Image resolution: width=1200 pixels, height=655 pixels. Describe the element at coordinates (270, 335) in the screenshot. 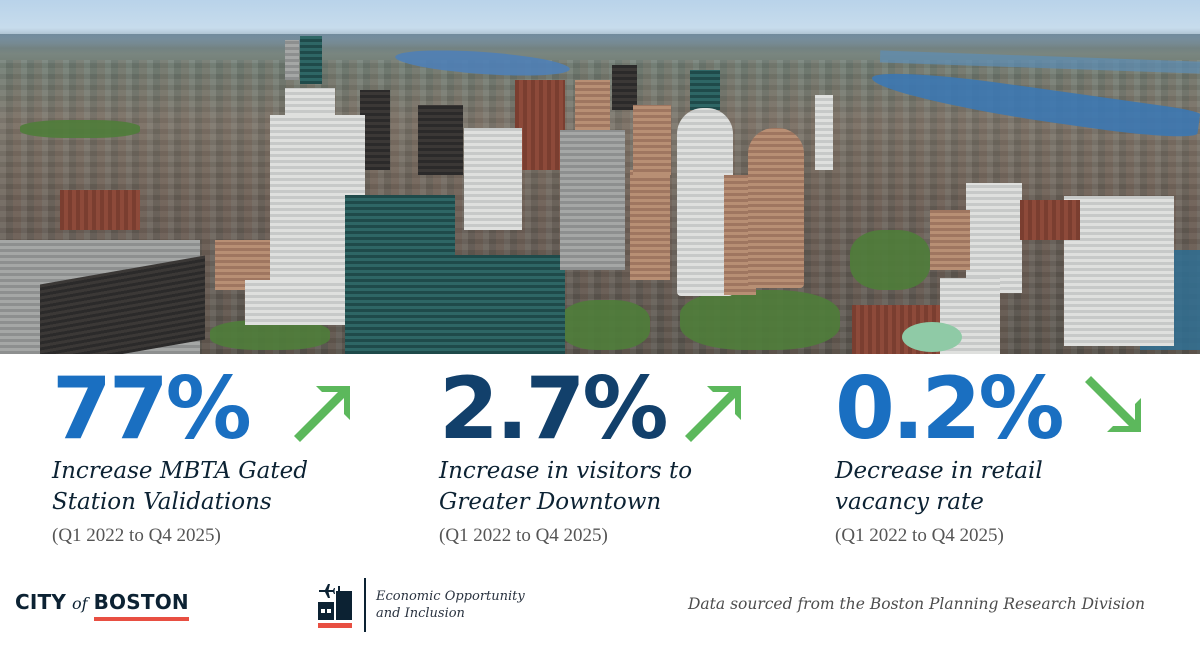

I see `rooftop-garden` at that location.